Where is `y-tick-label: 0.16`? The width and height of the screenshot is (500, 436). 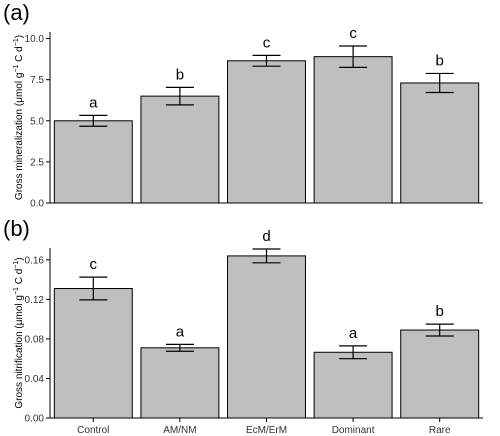
y-tick-label: 0.16 is located at coordinates (35, 260).